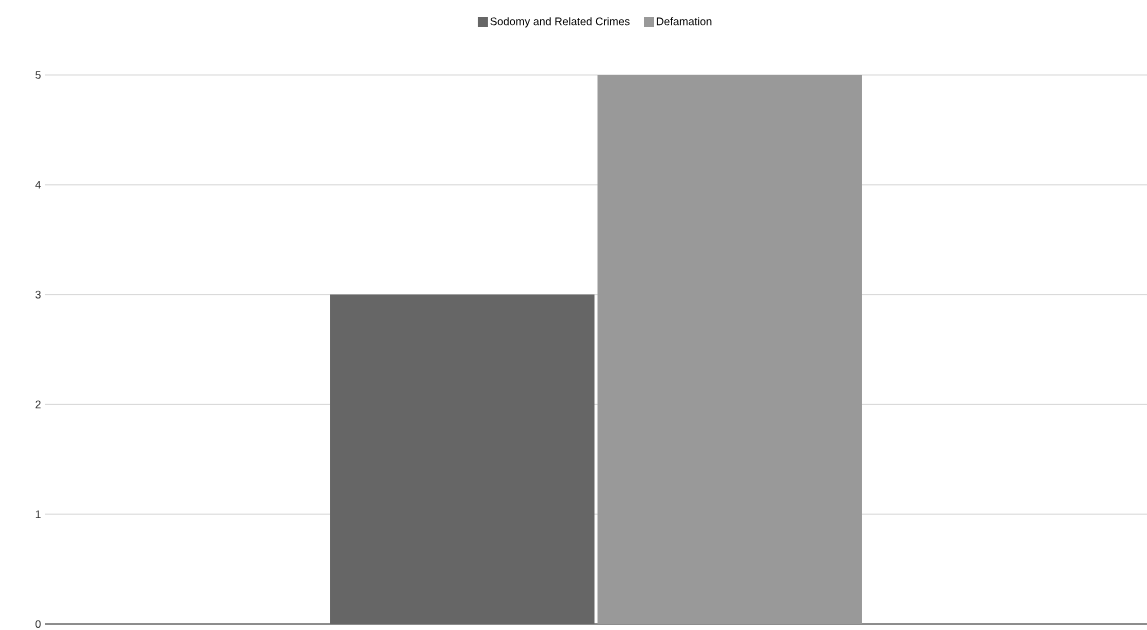  Describe the element at coordinates (38, 404) in the screenshot. I see `y-tick-label: 2` at that location.